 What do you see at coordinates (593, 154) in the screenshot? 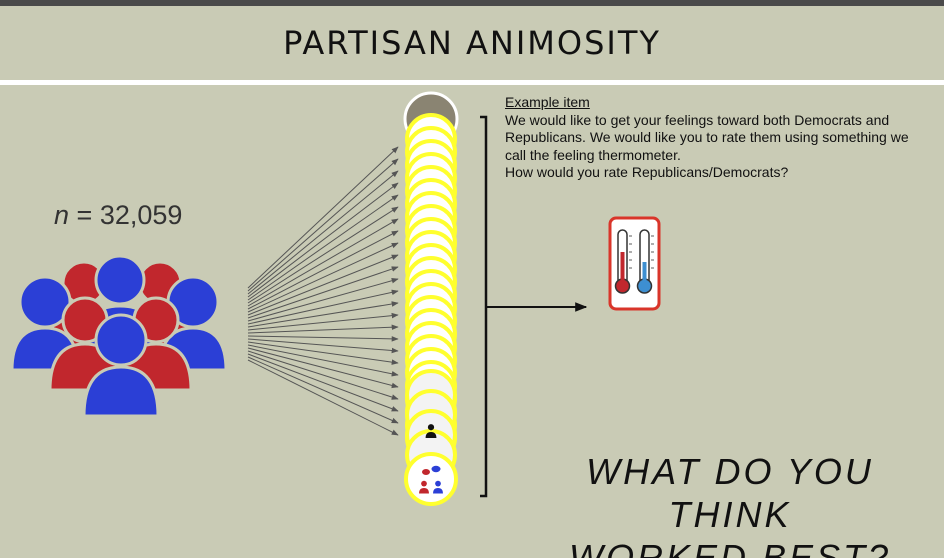
I see `example-line: call the feeling thermometer.` at bounding box center [593, 154].